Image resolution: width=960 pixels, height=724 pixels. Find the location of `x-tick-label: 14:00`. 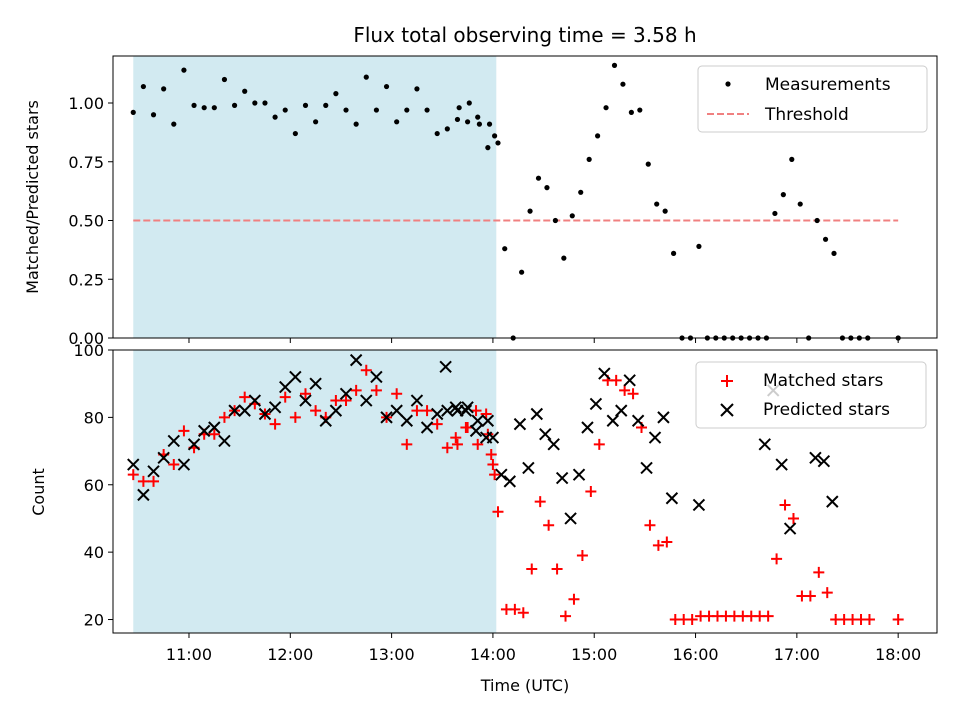

x-tick-label: 14:00 is located at coordinates (493, 654).